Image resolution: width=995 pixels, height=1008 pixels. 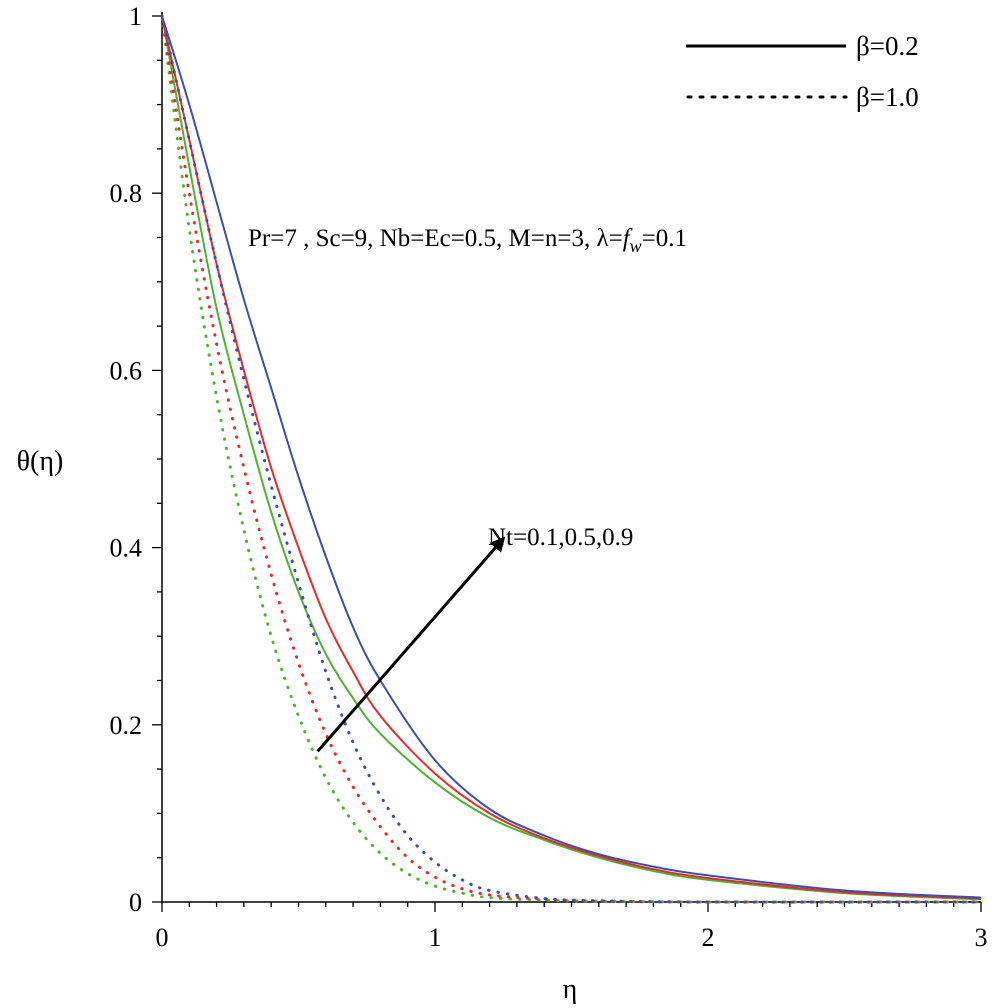 I want to click on y-tick-label: 0.6, so click(x=126, y=370).